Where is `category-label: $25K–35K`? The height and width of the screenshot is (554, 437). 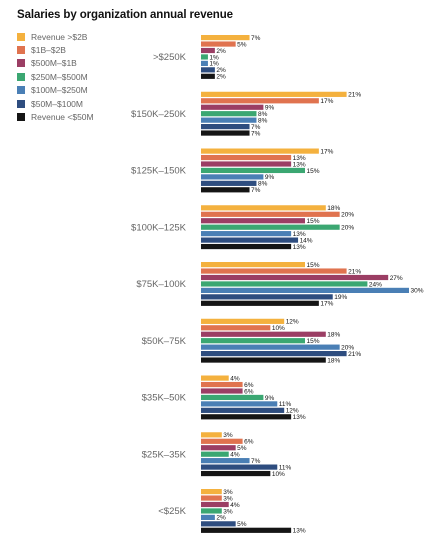
category-label: $25K–35K is located at coordinates (164, 454).